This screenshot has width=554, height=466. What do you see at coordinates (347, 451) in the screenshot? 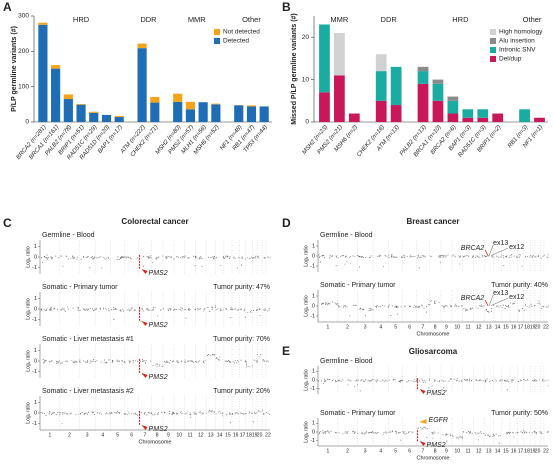
I see `x-tick-label: 2` at bounding box center [347, 451].